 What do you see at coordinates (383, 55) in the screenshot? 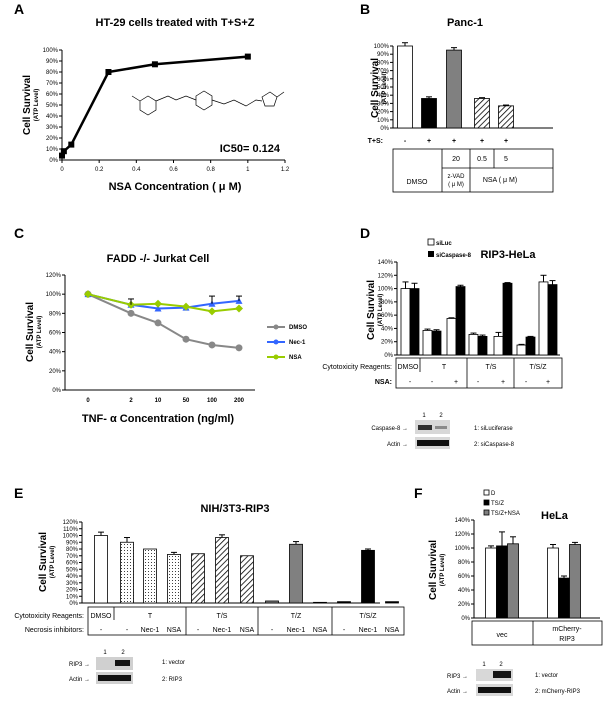
I see `chart-b-ytick-label: 90%` at bounding box center [383, 55].